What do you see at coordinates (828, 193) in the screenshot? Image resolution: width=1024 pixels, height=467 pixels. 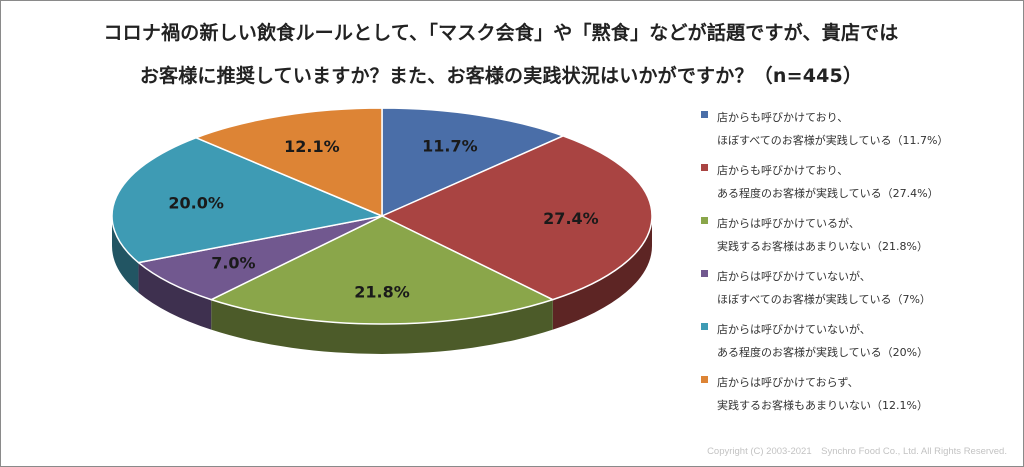 I see `legend-label-line: ある程度のお客様が実践している（27.4%）` at bounding box center [828, 193].